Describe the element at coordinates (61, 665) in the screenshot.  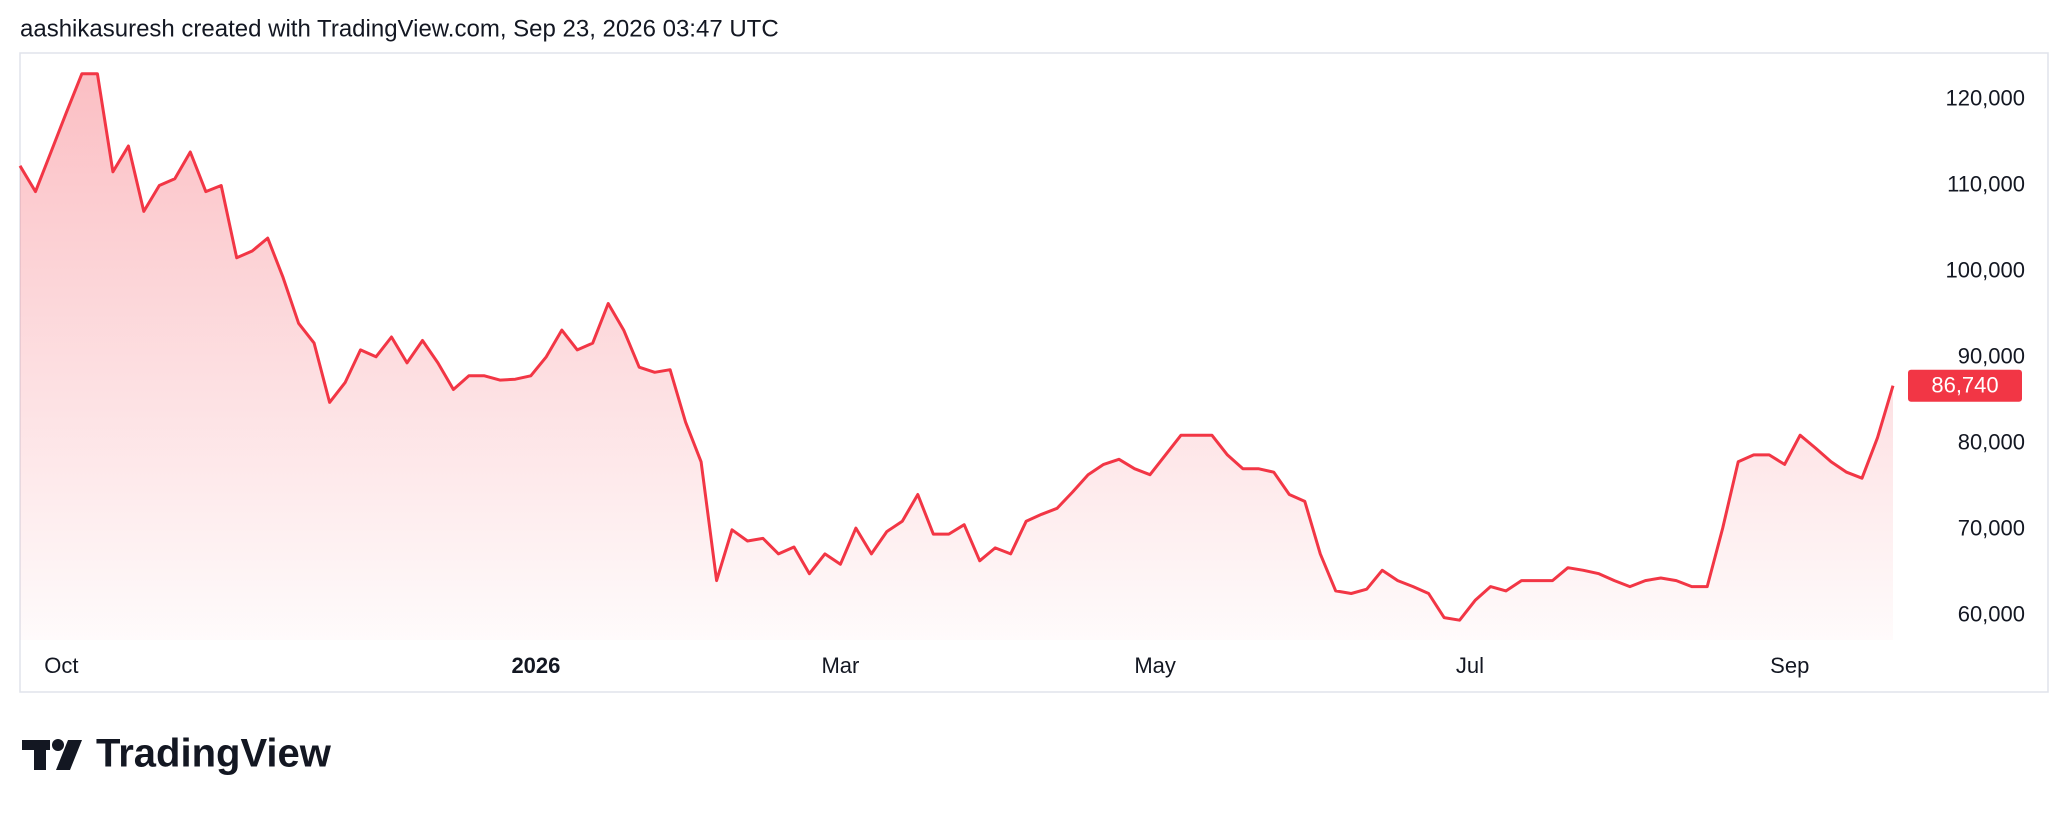
I see `x-tick-label: Oct` at that location.